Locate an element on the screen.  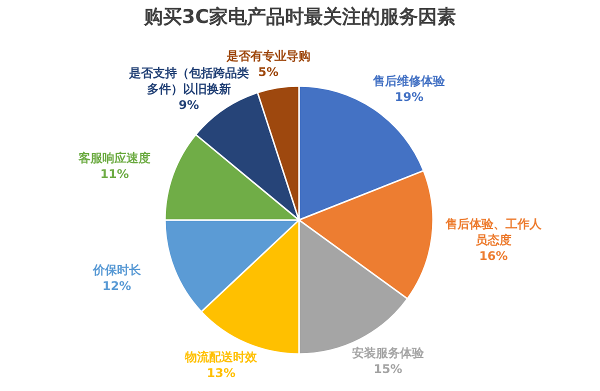
slice-label: 售后维修体验 is located at coordinates (409, 81).